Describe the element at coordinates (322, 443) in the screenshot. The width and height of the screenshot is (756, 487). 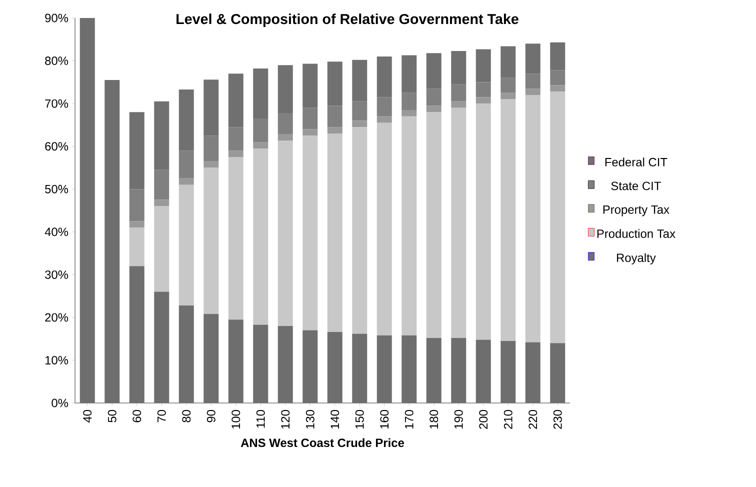
I see `x-axis-title: ANS West Coast Crude Price` at that location.